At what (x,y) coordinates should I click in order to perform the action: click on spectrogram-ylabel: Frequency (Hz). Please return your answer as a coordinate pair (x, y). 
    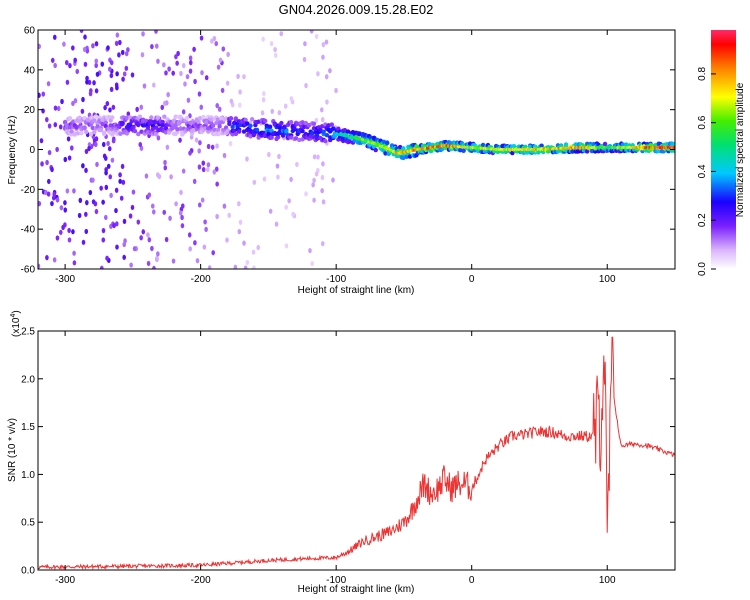
    Looking at the image, I should click on (12, 150).